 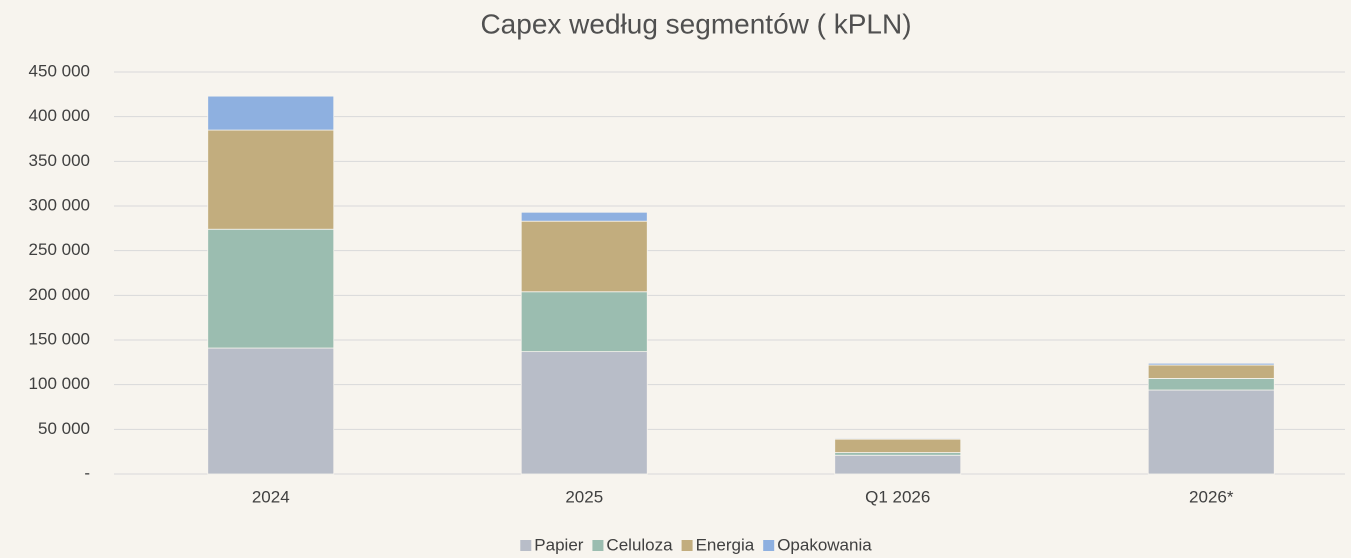 What do you see at coordinates (639, 544) in the screenshot?
I see `legend-label: Celuloza` at bounding box center [639, 544].